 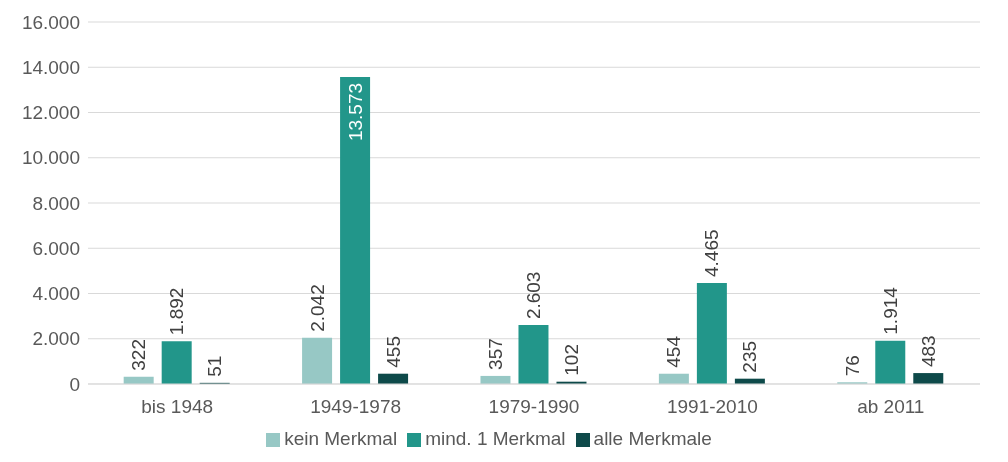 I want to click on y-tick-label: 4.000, so click(x=56, y=294).